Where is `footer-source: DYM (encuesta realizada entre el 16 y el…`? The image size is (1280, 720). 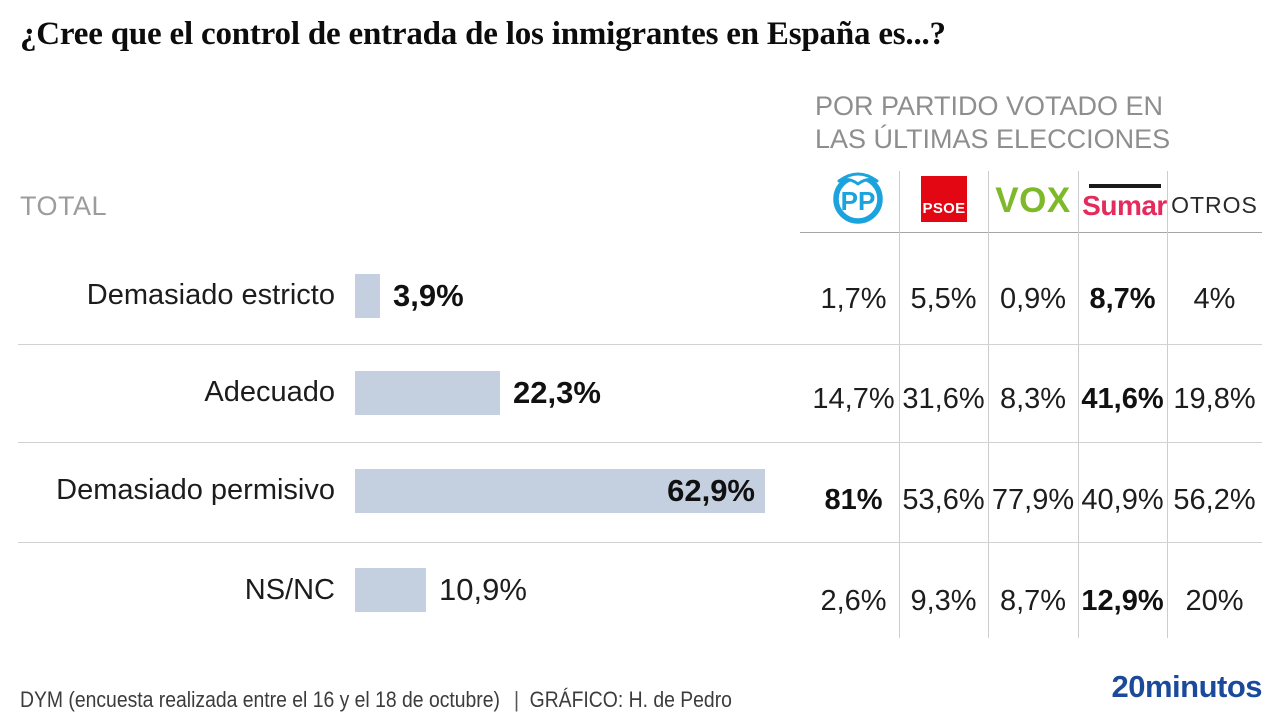
footer-source: DYM (encuesta realizada entre el 16 y el… is located at coordinates (376, 700).